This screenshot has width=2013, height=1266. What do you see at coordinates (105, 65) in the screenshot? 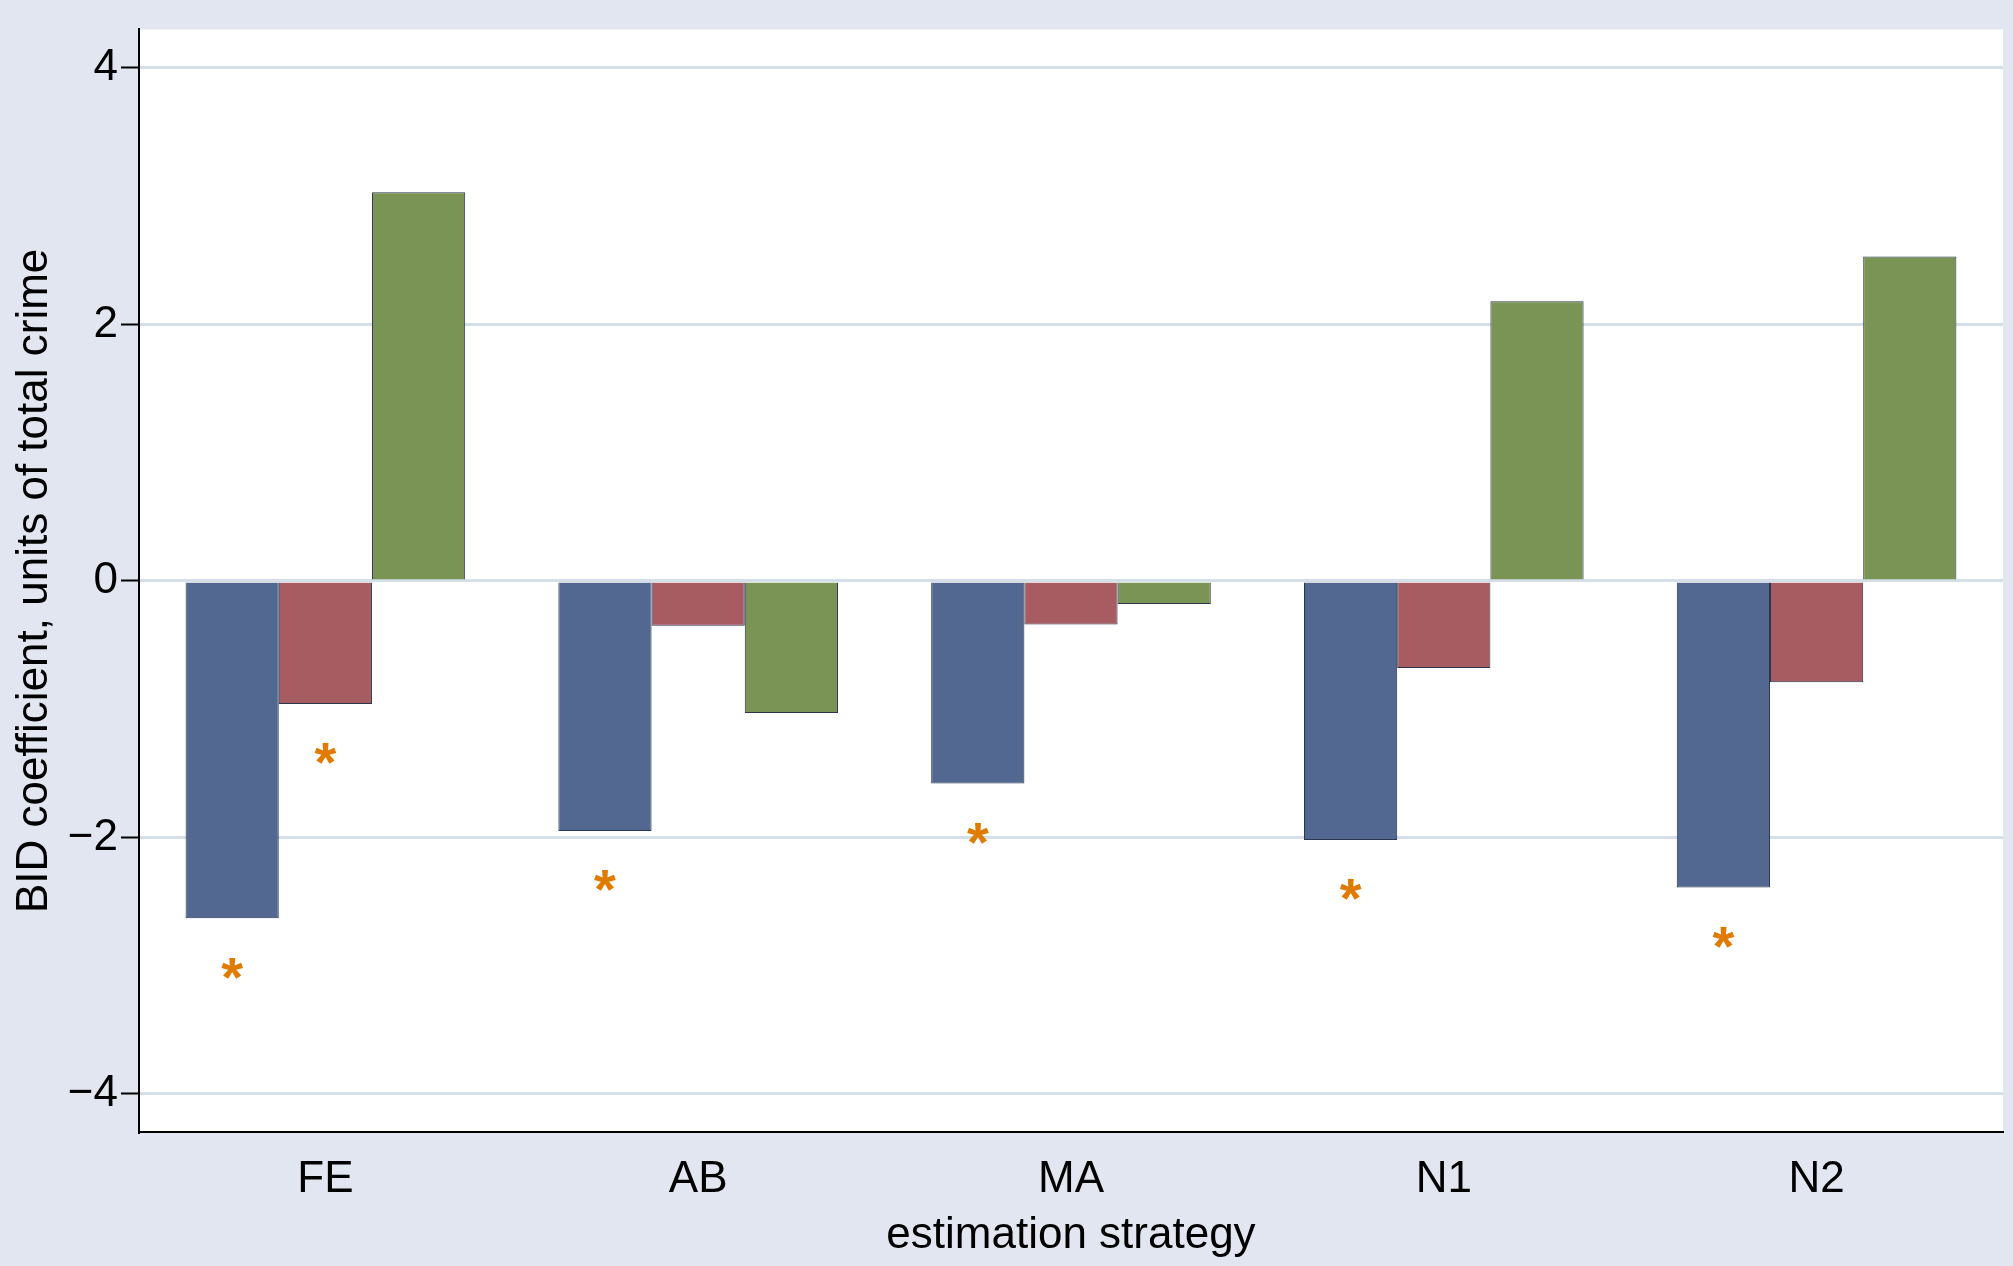
I see `y-tick-label: 4` at bounding box center [105, 65].